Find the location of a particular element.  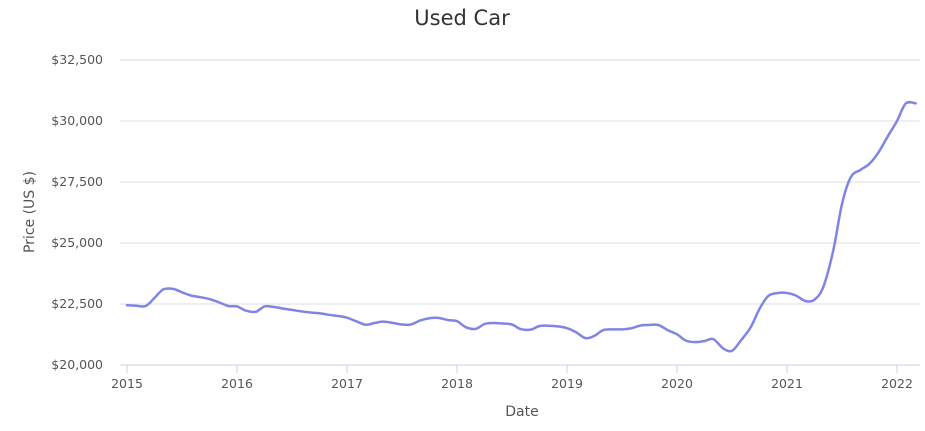

x-tick-label: 2015 is located at coordinates (127, 383).